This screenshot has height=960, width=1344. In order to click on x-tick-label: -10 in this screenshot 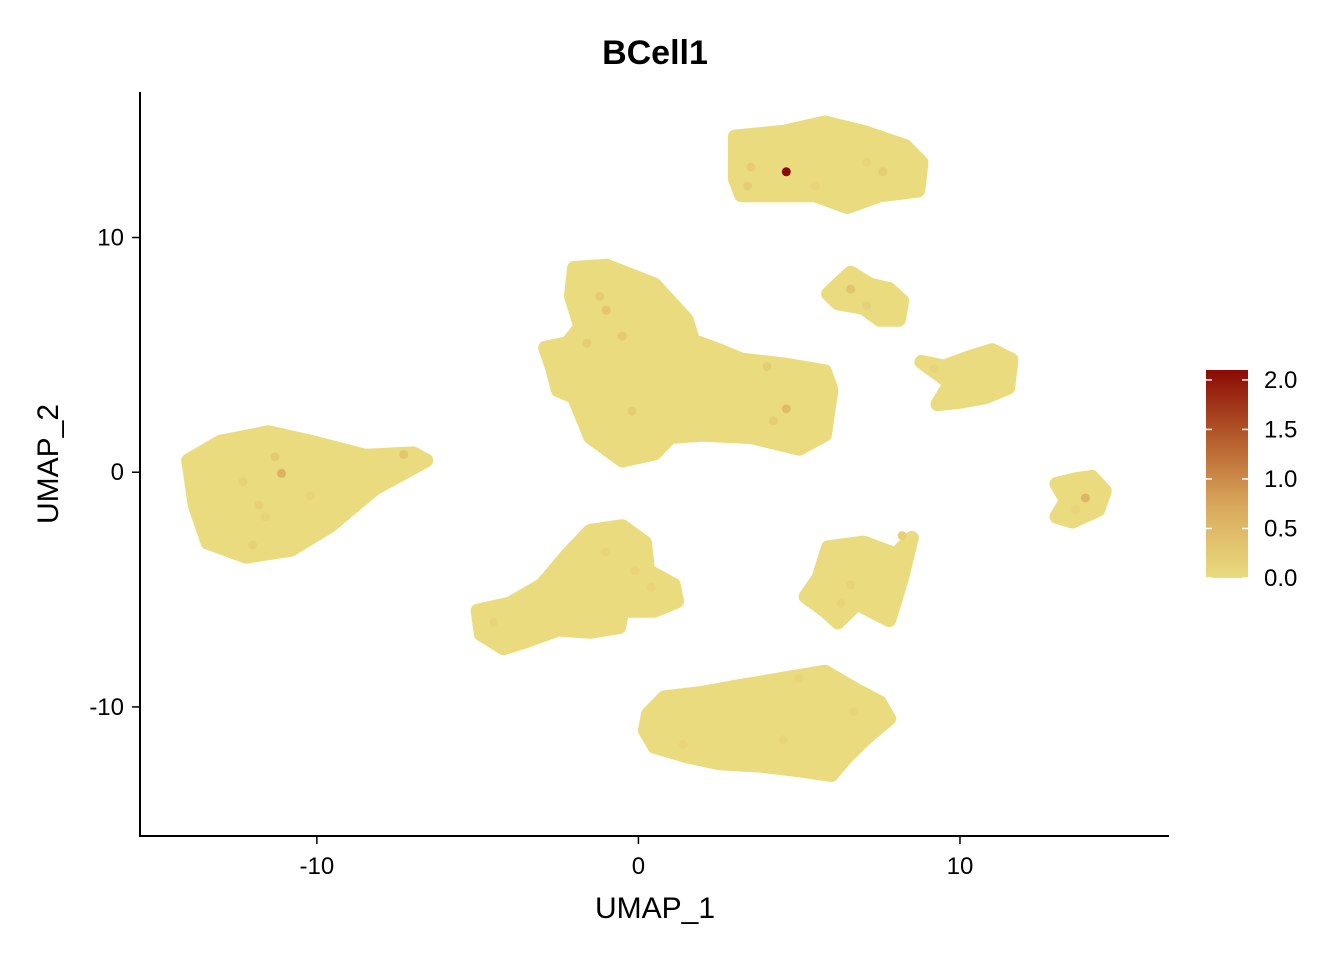, I will do `click(317, 866)`.